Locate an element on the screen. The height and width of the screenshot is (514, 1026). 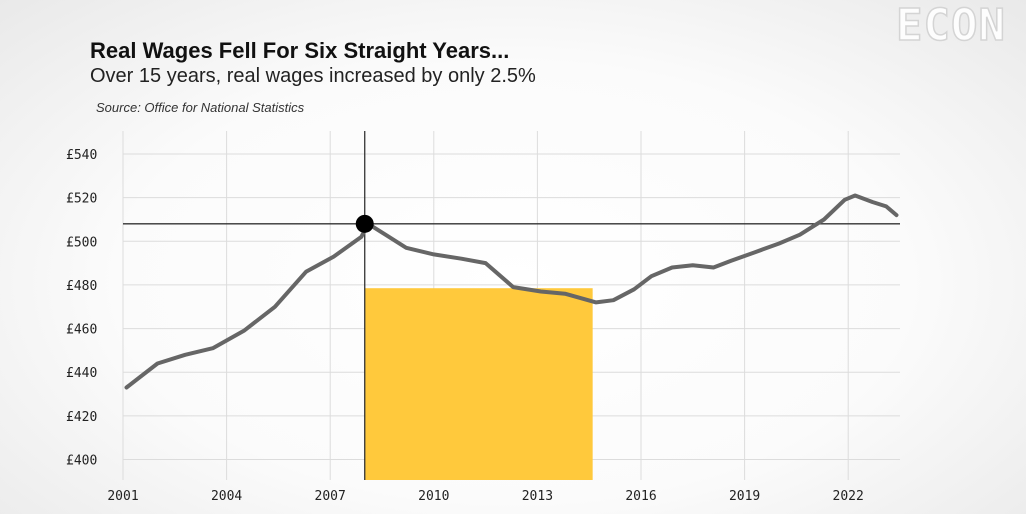
y-tick-label: £400 is located at coordinates (81, 461).